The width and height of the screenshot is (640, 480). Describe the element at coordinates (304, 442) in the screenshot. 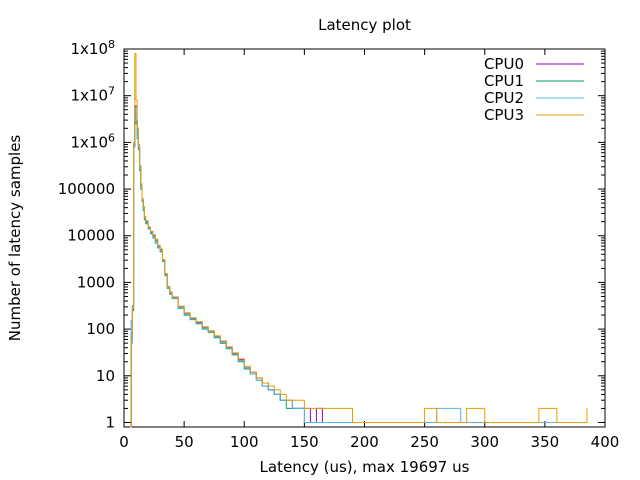

I see `x-tick-label: 150` at that location.